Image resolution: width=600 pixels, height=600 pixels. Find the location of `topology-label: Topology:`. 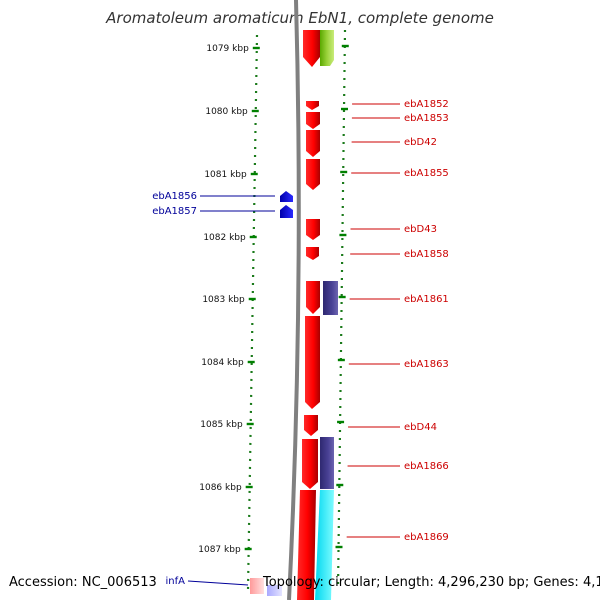

topology-label: Topology: is located at coordinates (293, 582).